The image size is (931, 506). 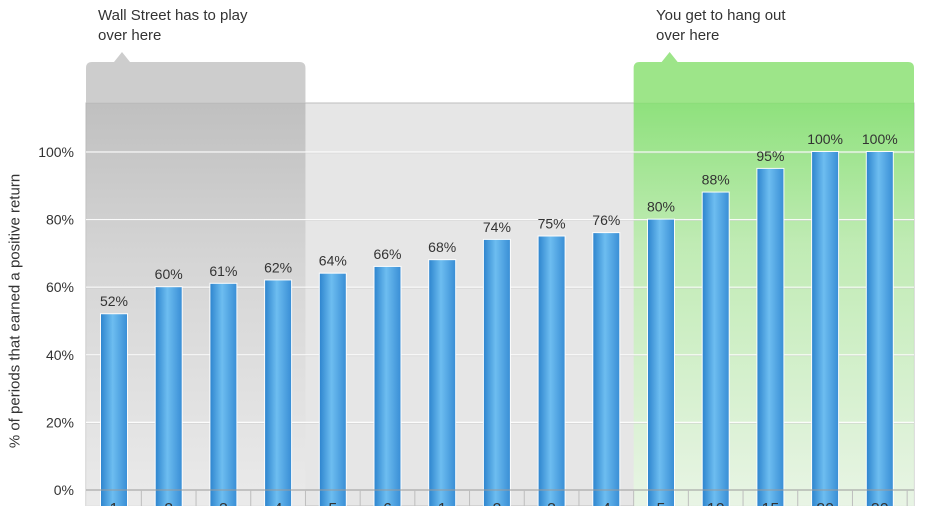 I want to click on callout-you-line2: over here, so click(x=688, y=35).